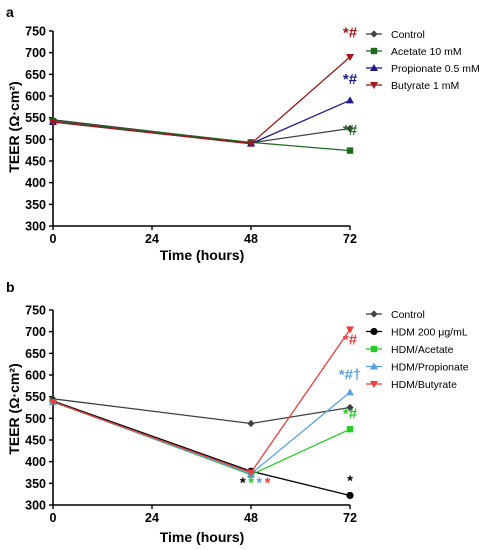  What do you see at coordinates (408, 35) in the screenshot?
I see `panel-a-legend-item-label: Control` at bounding box center [408, 35].